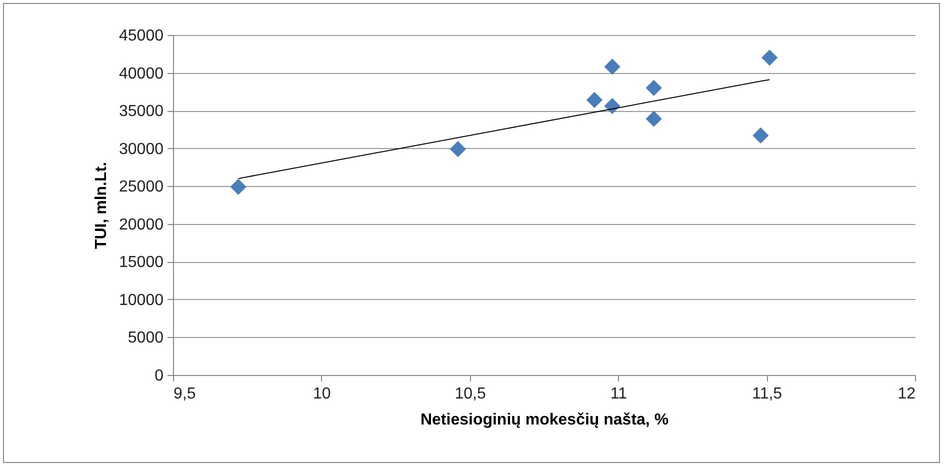 The image size is (945, 468). Describe the element at coordinates (141, 73) in the screenshot. I see `y-tick-label: 40000` at that location.